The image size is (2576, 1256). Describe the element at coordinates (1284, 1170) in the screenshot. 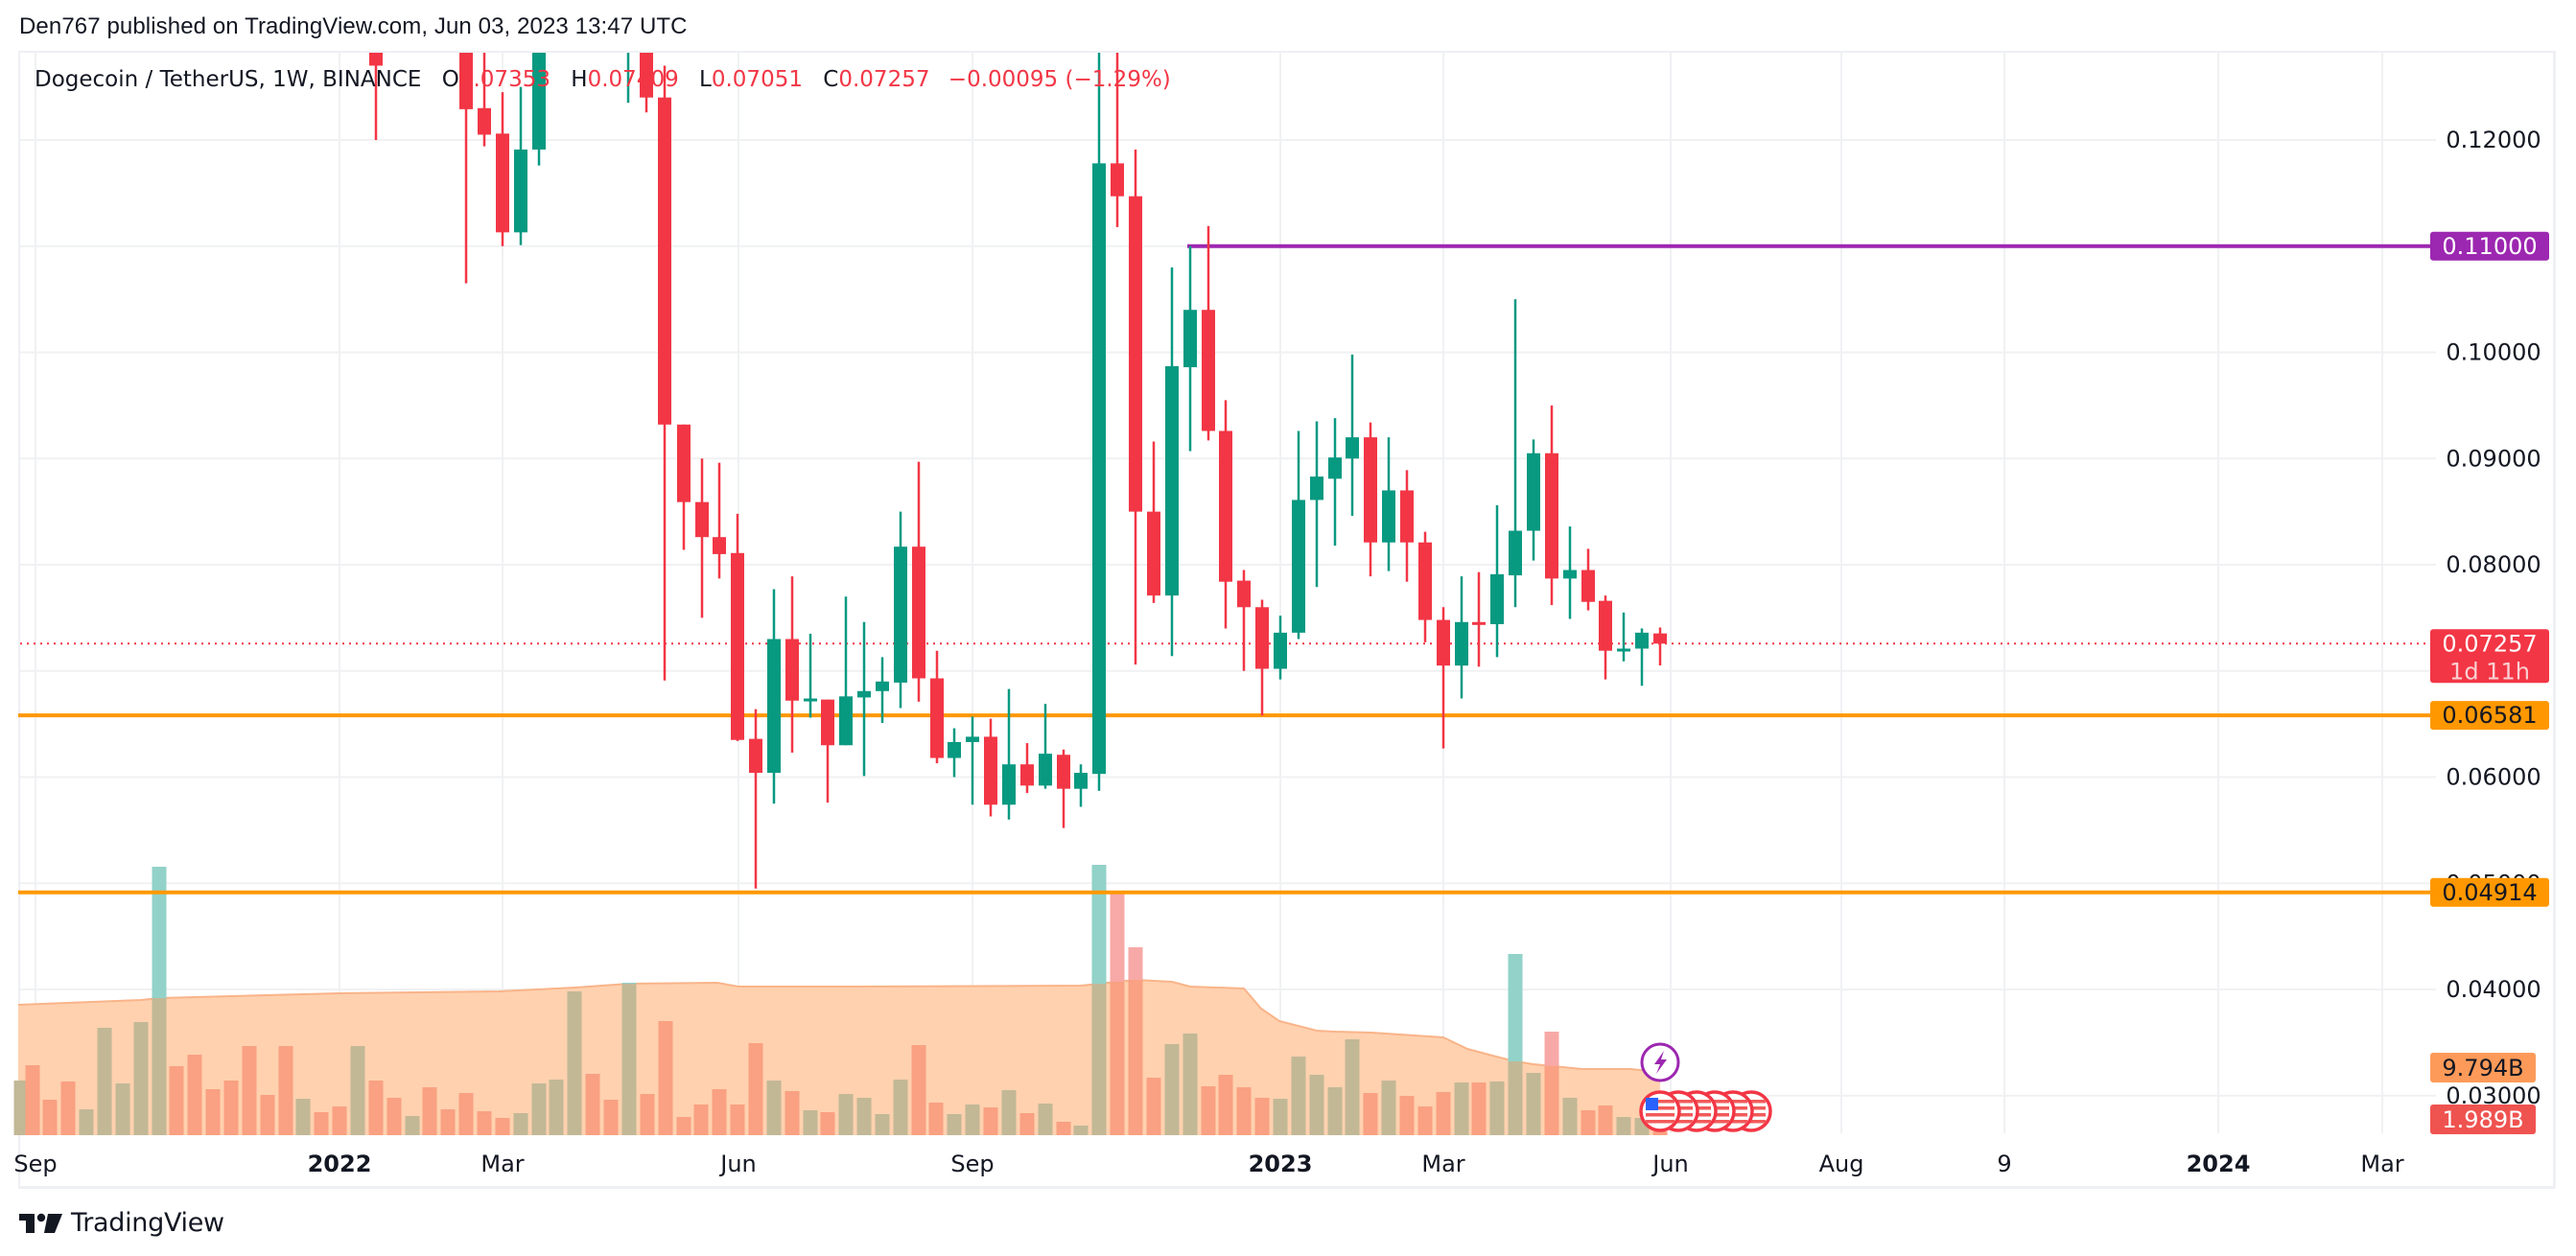

I see `time-axis: Sep 2022 Mar Jun Sep 2023 Mar Jun Aug 9 2024 Mar` at that location.